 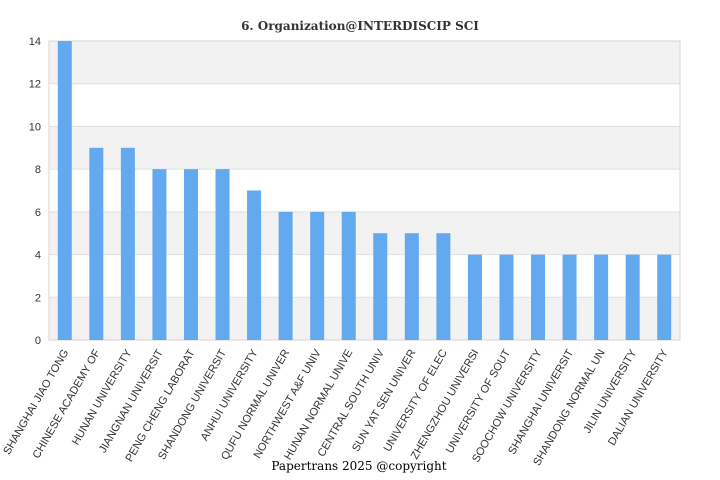 What do you see at coordinates (360, 26) in the screenshot?
I see `chart-title: 6. Organization@INTERDISCIP SCI` at bounding box center [360, 26].